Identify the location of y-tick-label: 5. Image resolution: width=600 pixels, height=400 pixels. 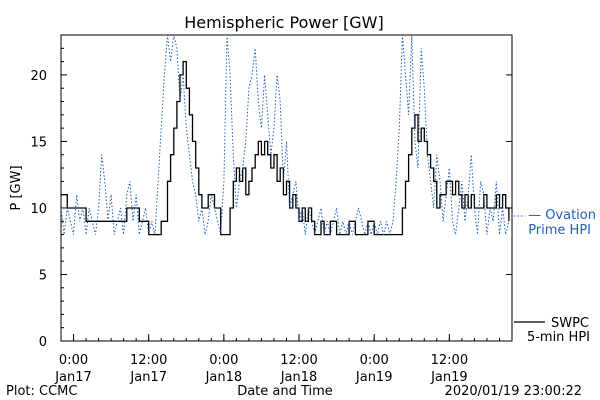
(43, 275).